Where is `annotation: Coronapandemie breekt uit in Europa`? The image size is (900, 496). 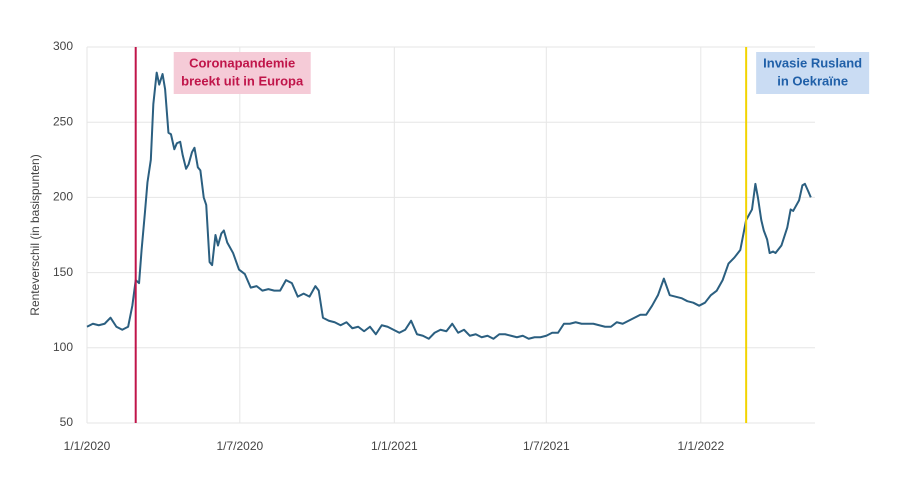
annotation: Coronapandemie breekt uit in Europa is located at coordinates (242, 73).